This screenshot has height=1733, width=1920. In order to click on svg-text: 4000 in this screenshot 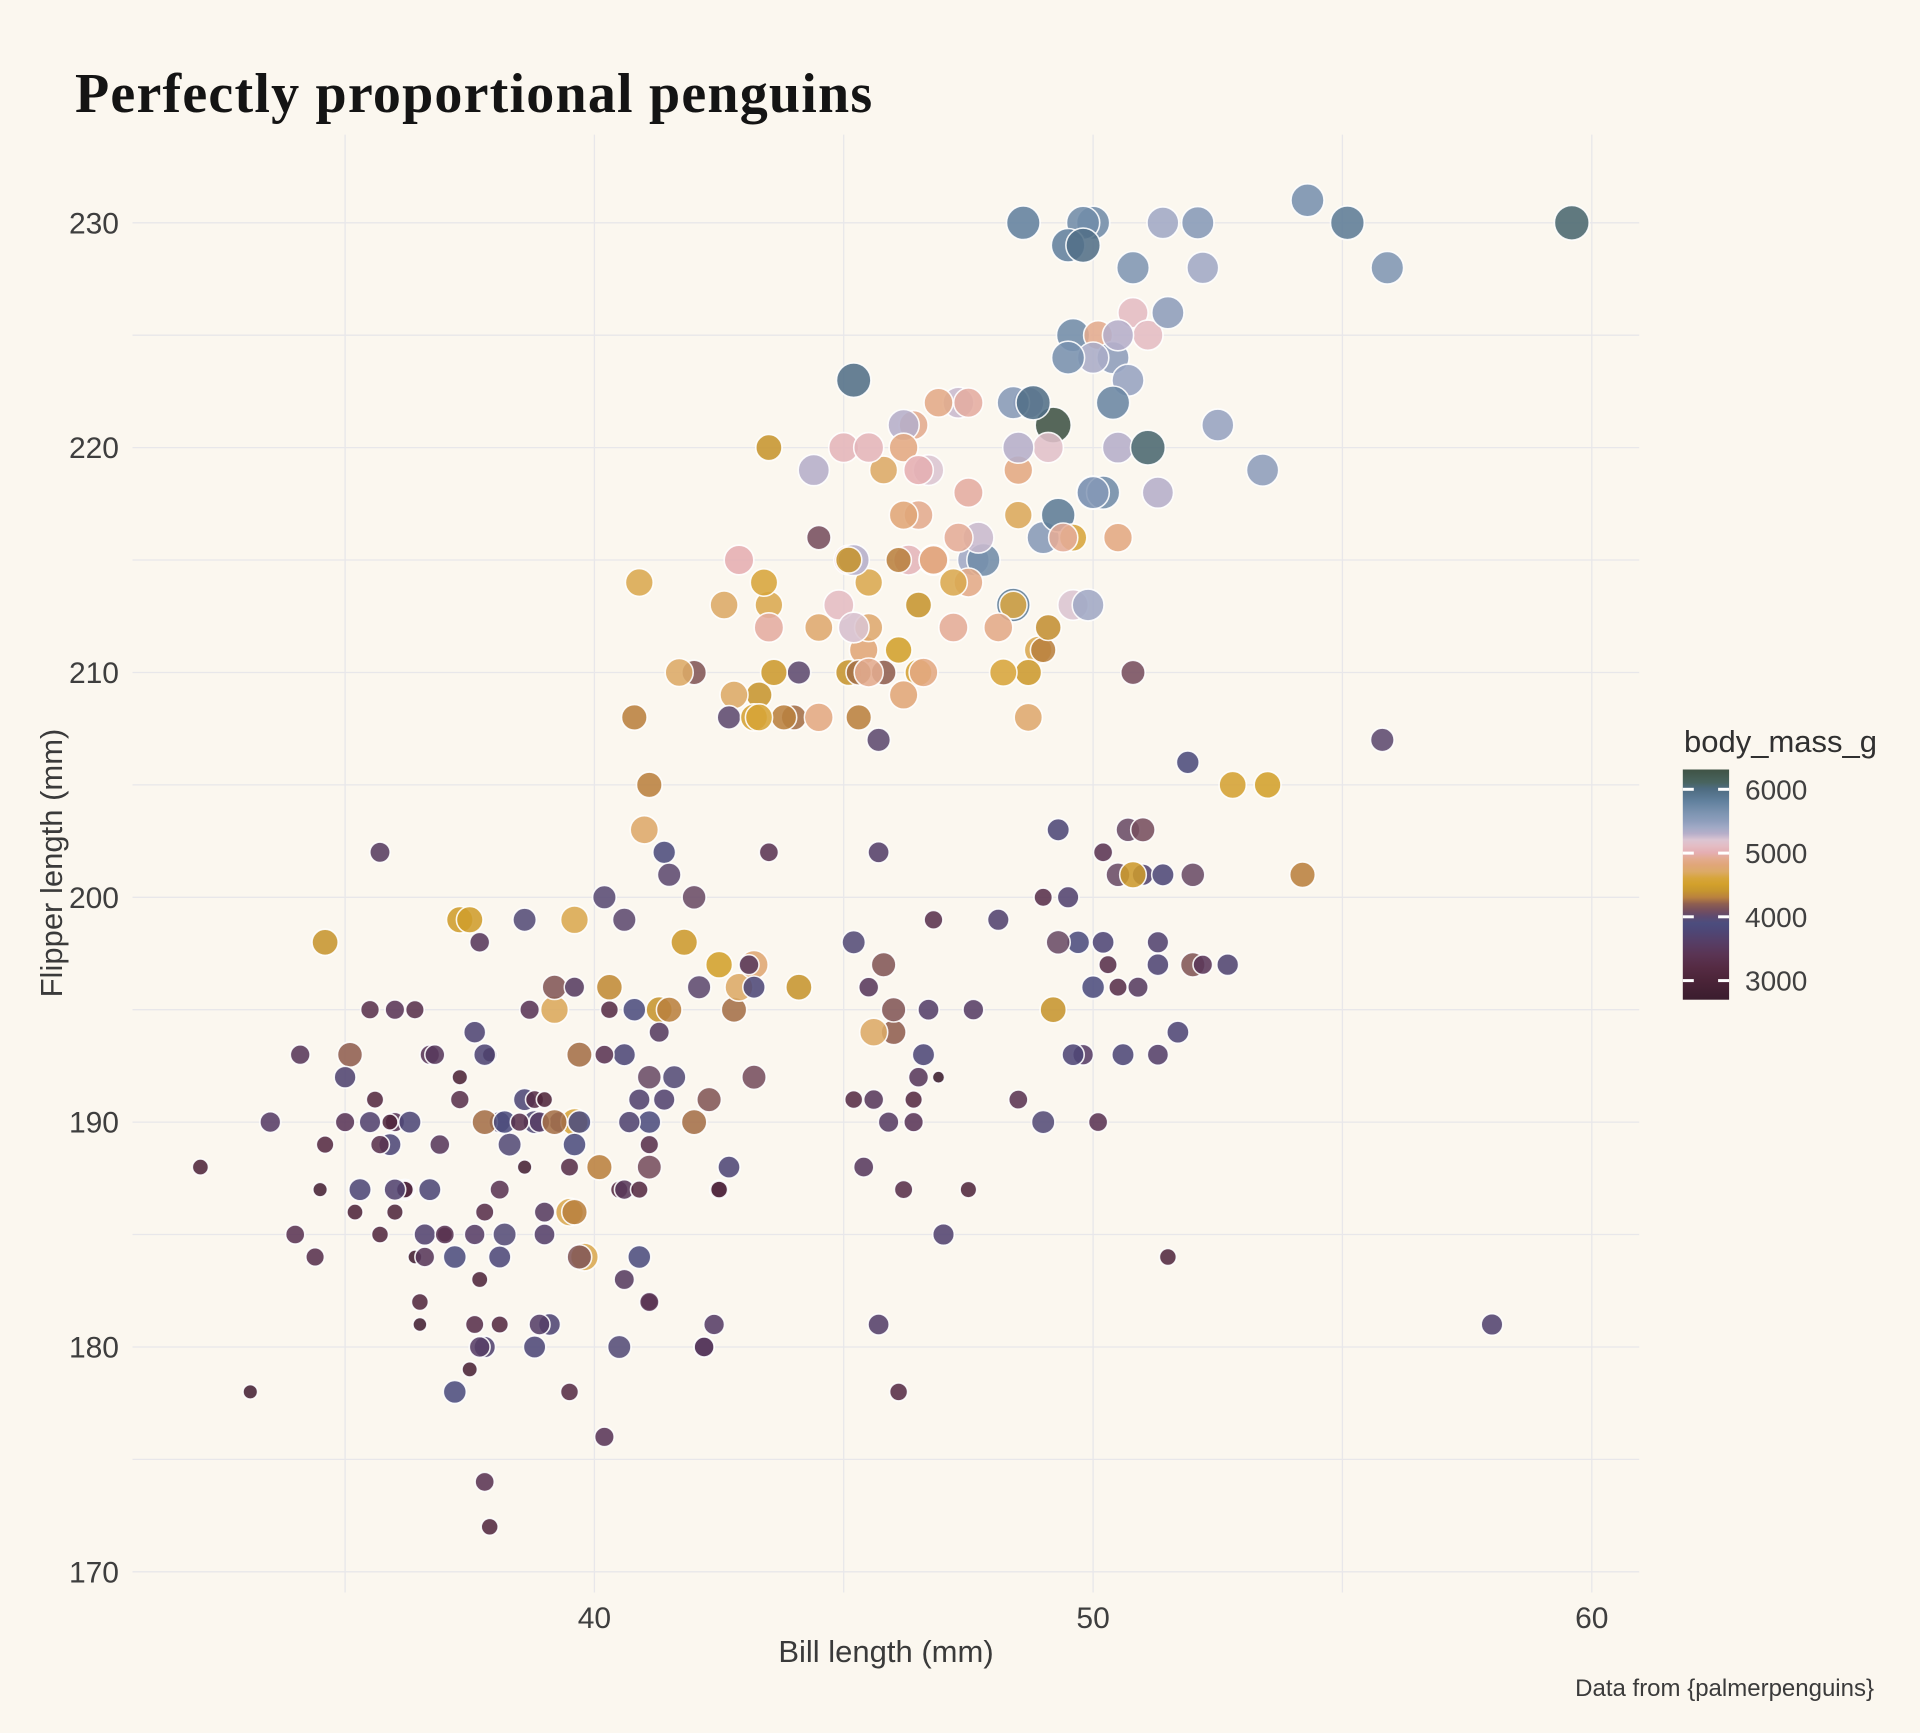, I will do `click(1776, 917)`.